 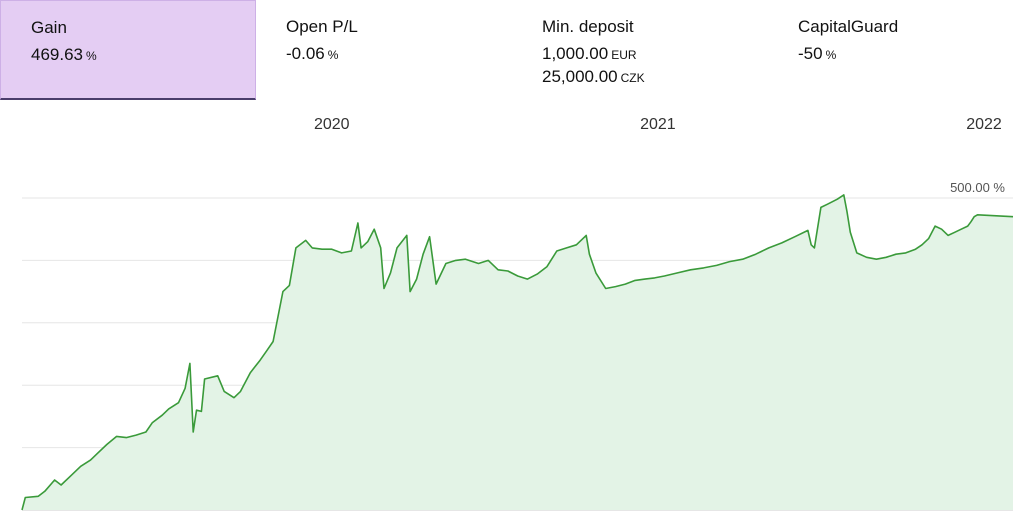 What do you see at coordinates (624, 55) in the screenshot?
I see `stat-unit: EUR` at bounding box center [624, 55].